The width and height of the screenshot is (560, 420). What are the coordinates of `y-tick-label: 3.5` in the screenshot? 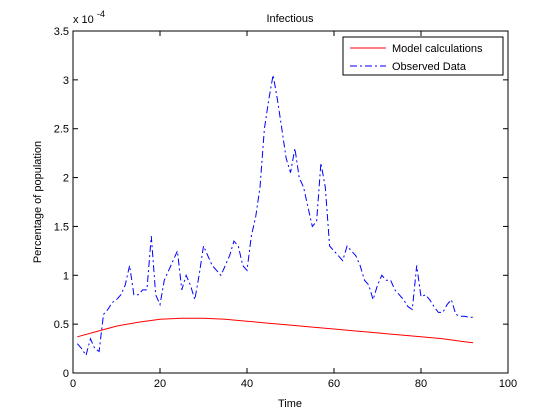 It's located at (61, 32).